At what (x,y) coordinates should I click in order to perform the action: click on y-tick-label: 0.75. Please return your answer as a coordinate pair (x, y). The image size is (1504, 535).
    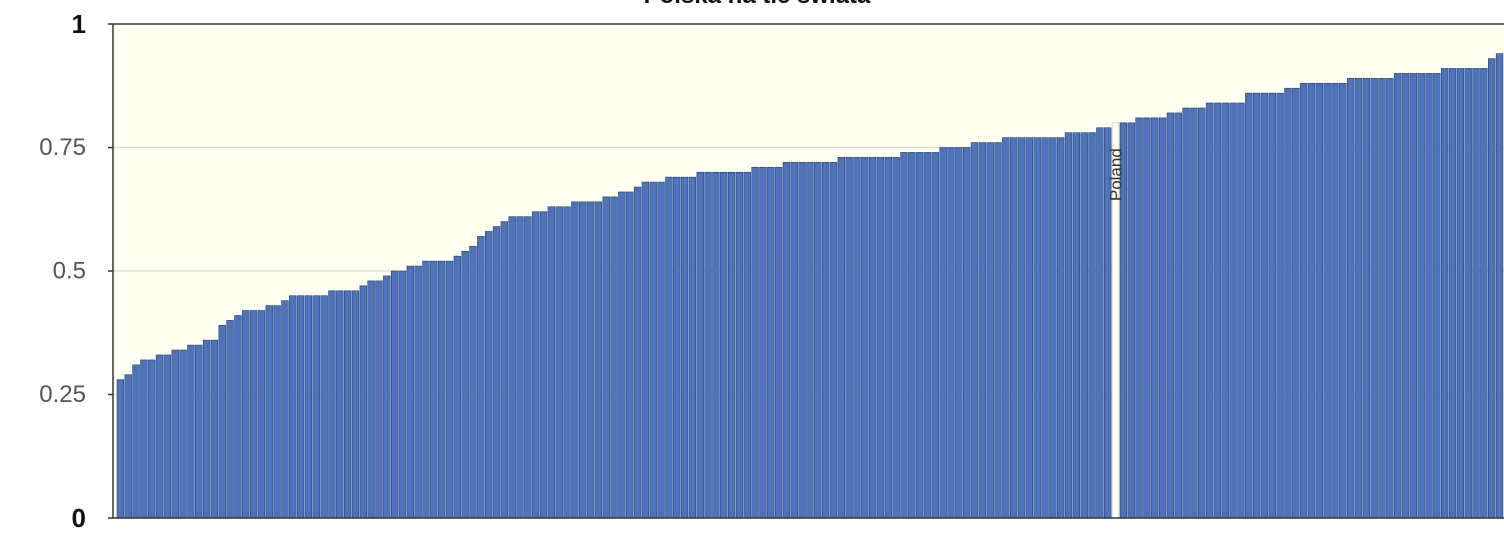
    Looking at the image, I should click on (62, 147).